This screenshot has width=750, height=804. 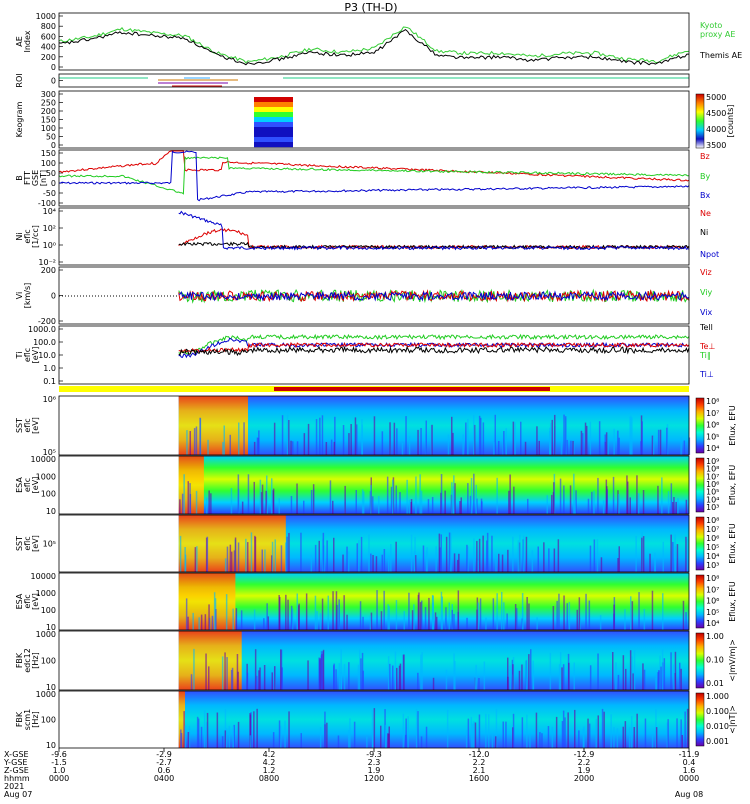 What do you see at coordinates (48, 26) in the screenshot?
I see `y-tick-label: 800` at bounding box center [48, 26].